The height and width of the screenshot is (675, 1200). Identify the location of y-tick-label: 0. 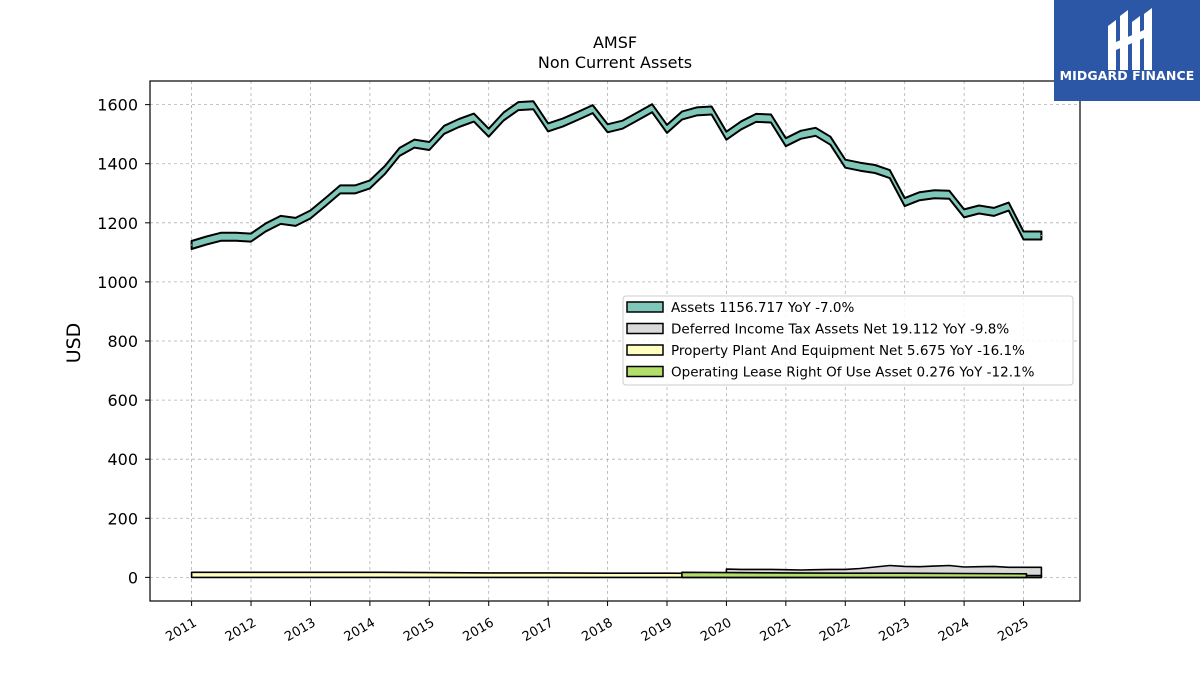
(133, 577).